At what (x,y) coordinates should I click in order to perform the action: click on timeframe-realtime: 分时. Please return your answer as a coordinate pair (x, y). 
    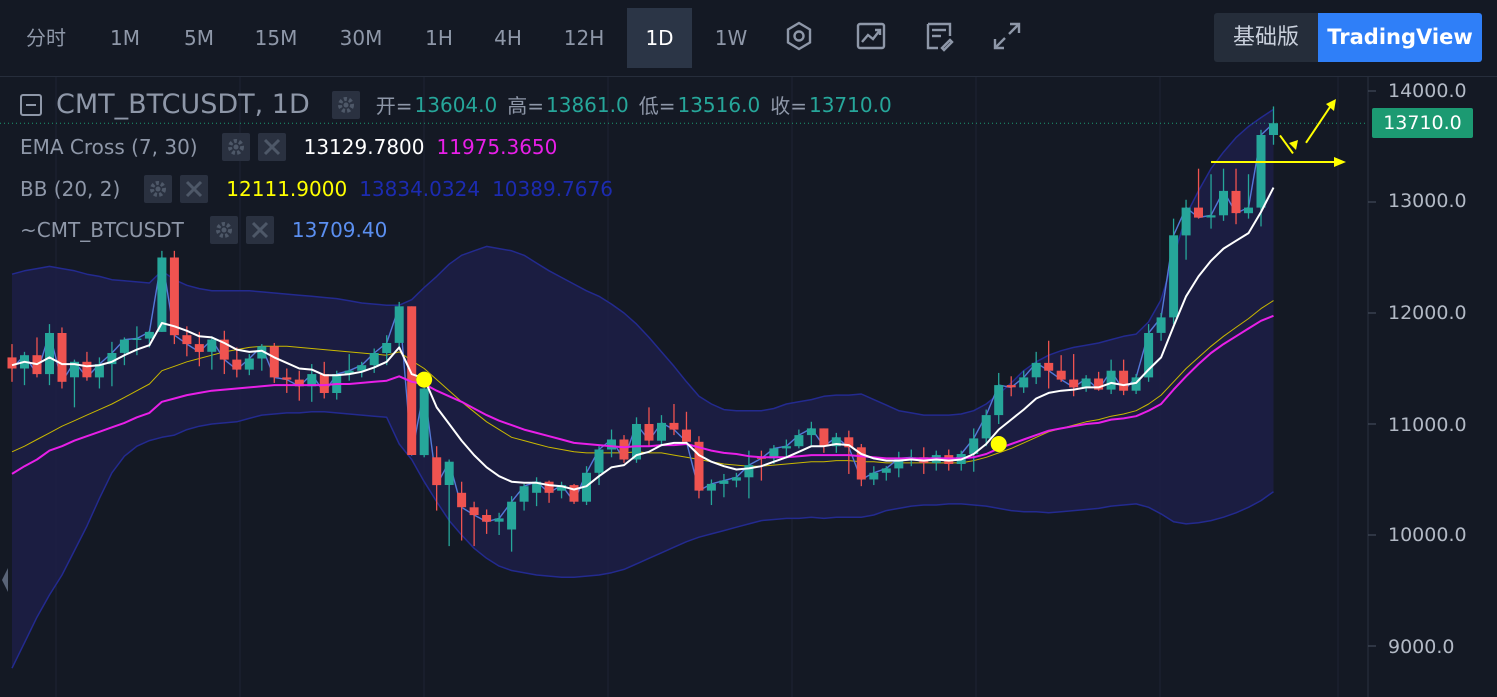
    Looking at the image, I should click on (46, 38).